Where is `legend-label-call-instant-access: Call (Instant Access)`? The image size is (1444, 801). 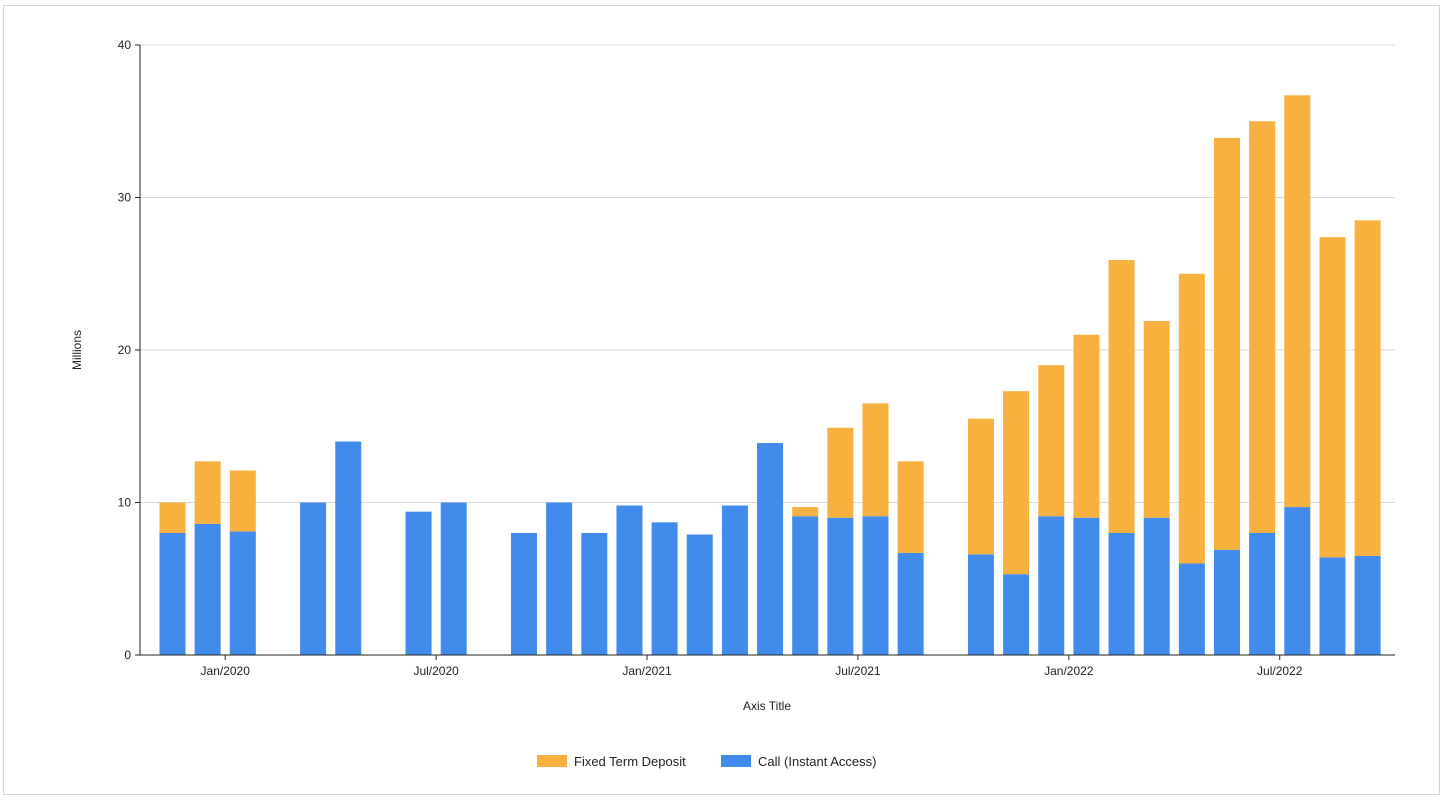 legend-label-call-instant-access: Call (Instant Access) is located at coordinates (817, 761).